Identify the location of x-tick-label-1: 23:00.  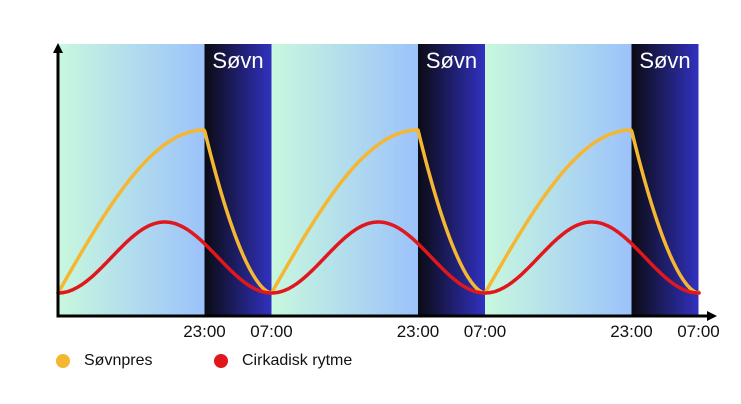
(204, 331).